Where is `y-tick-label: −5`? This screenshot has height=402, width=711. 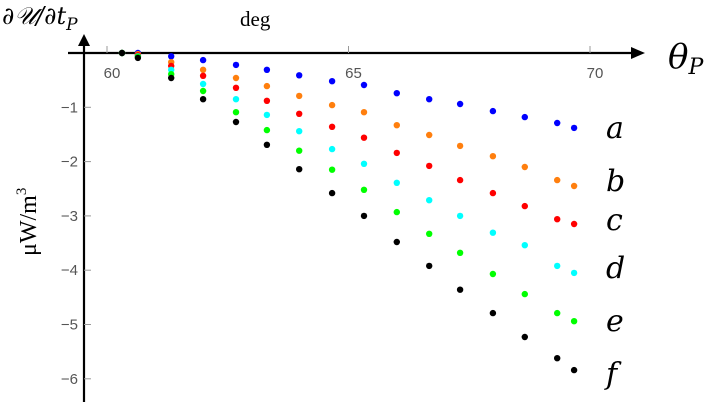
y-tick-label: −5 is located at coordinates (69, 325).